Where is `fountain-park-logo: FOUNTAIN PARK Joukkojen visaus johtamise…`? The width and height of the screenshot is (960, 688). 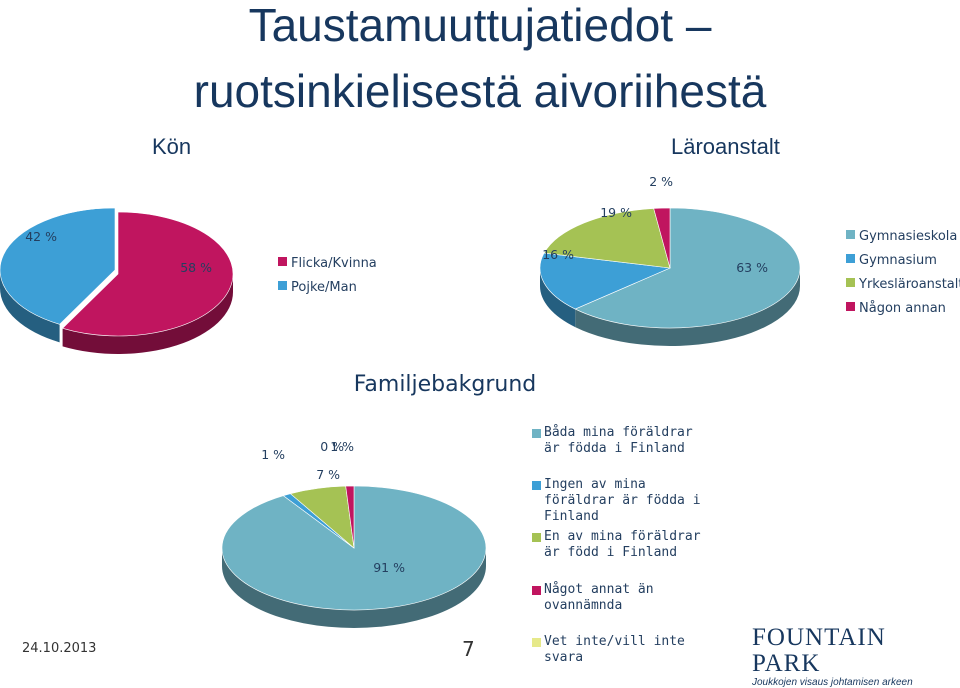 fountain-park-logo: FOUNTAIN PARK Joukkojen visaus johtamise… is located at coordinates (847, 656).